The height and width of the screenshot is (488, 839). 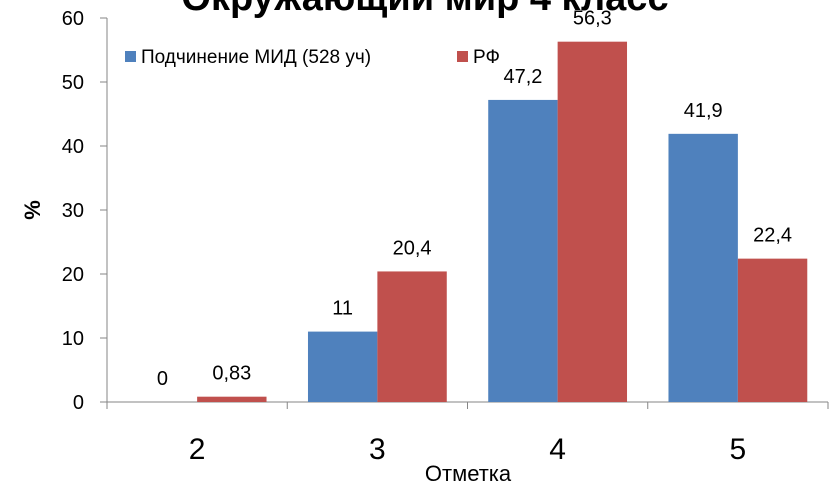 I want to click on data-label-series-2: 56,3, so click(x=592, y=19).